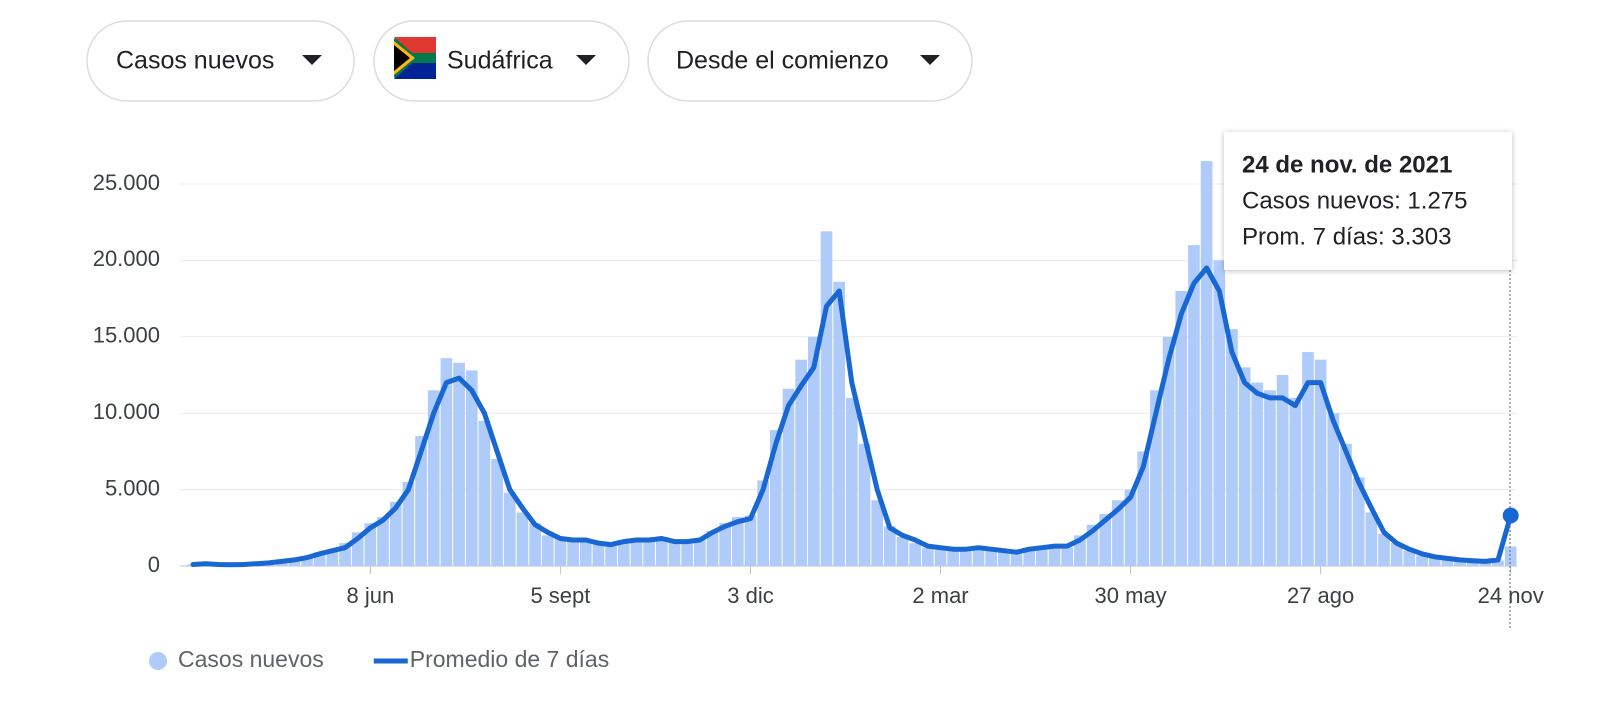 This screenshot has height=702, width=1600. I want to click on tooltip-title: 24 de nov. de 2021, so click(1347, 164).